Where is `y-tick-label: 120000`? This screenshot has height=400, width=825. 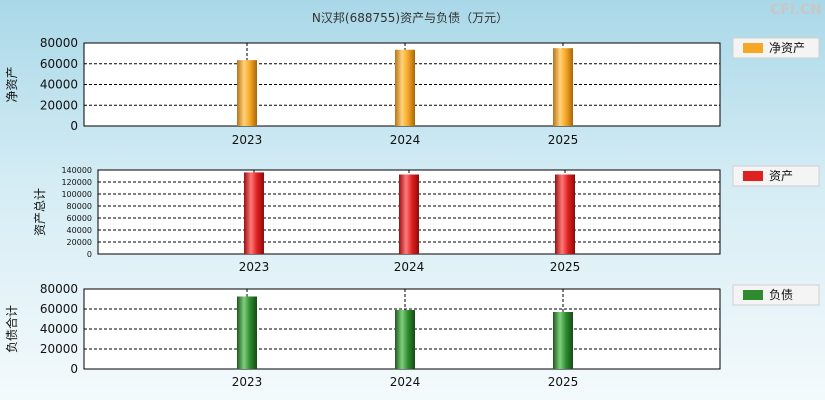
y-tick-label: 120000 is located at coordinates (76, 182).